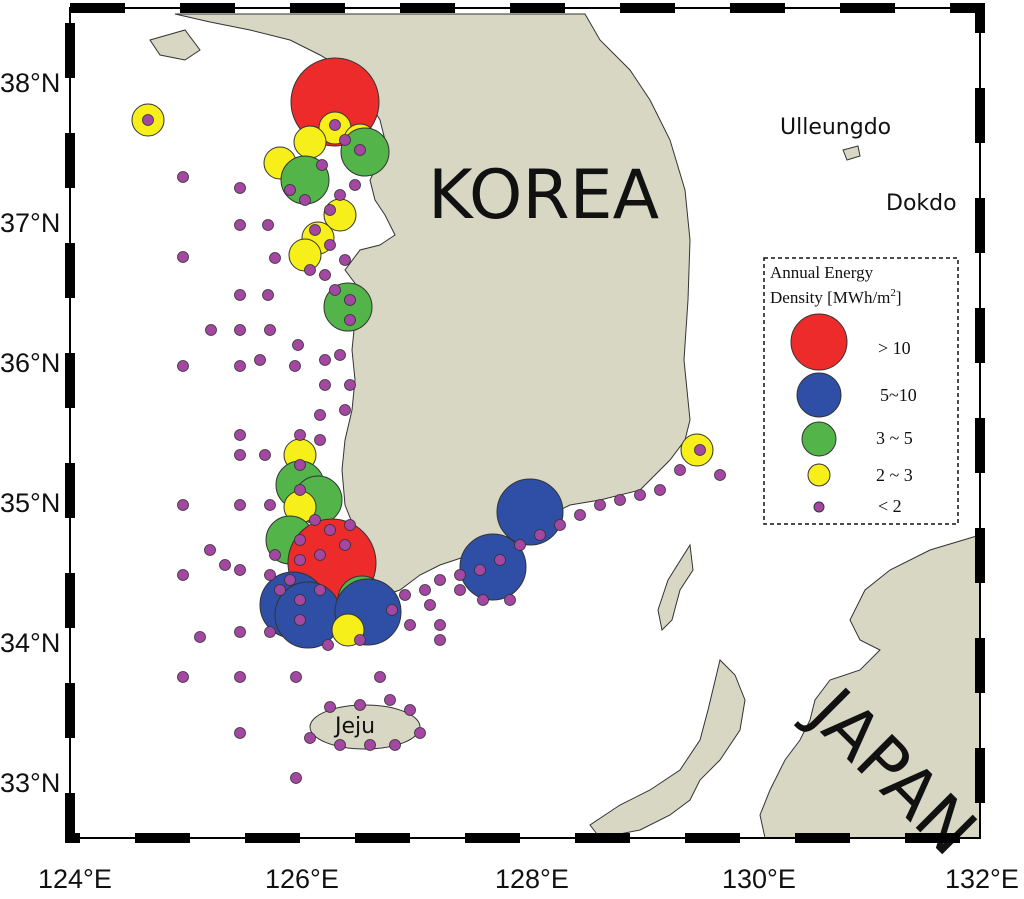 This screenshot has width=1024, height=899. Describe the element at coordinates (532, 879) in the screenshot. I see `lon-tick-128: 128°E` at that location.